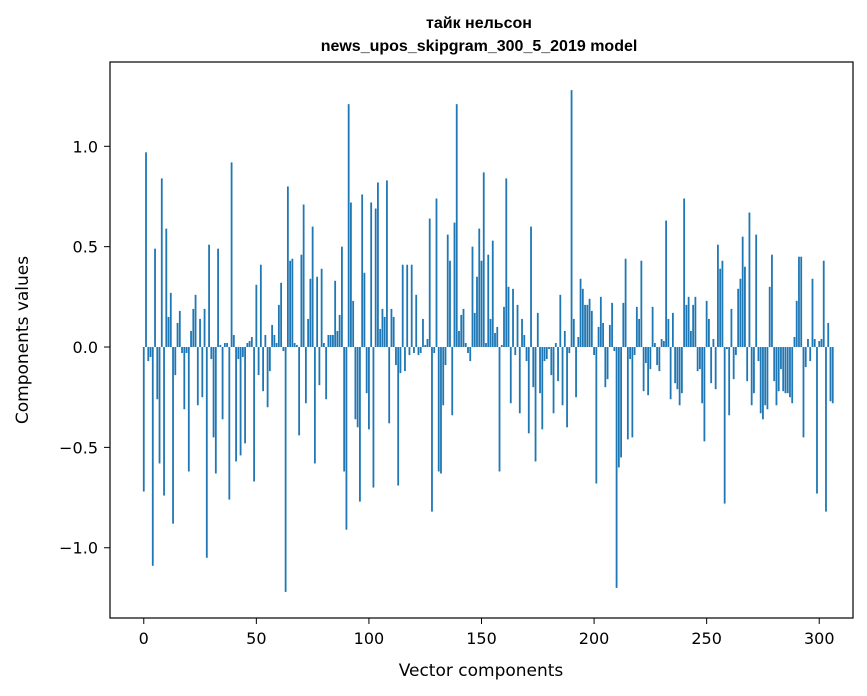 Image resolution: width=867 pixels, height=696 pixels. Describe the element at coordinates (256, 638) in the screenshot. I see `x-tick-label: 50` at that location.